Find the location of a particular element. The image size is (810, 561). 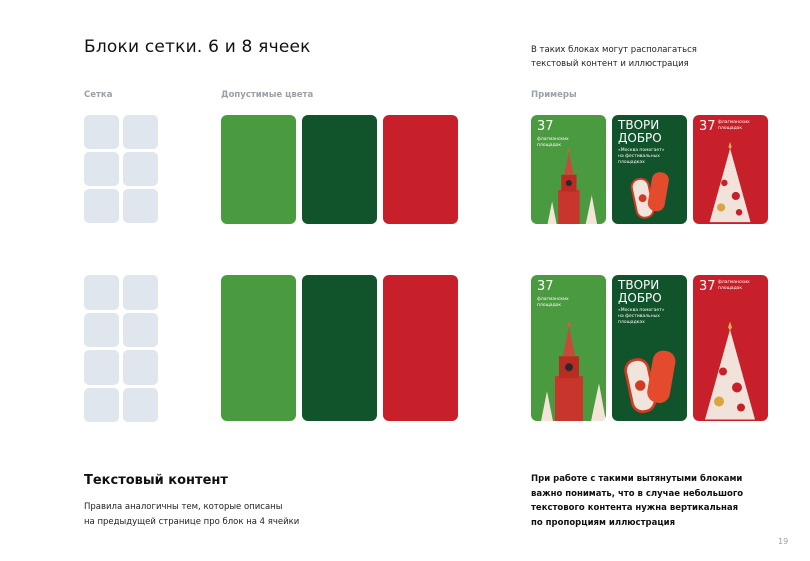

examples-label: Примеры is located at coordinates (554, 95).